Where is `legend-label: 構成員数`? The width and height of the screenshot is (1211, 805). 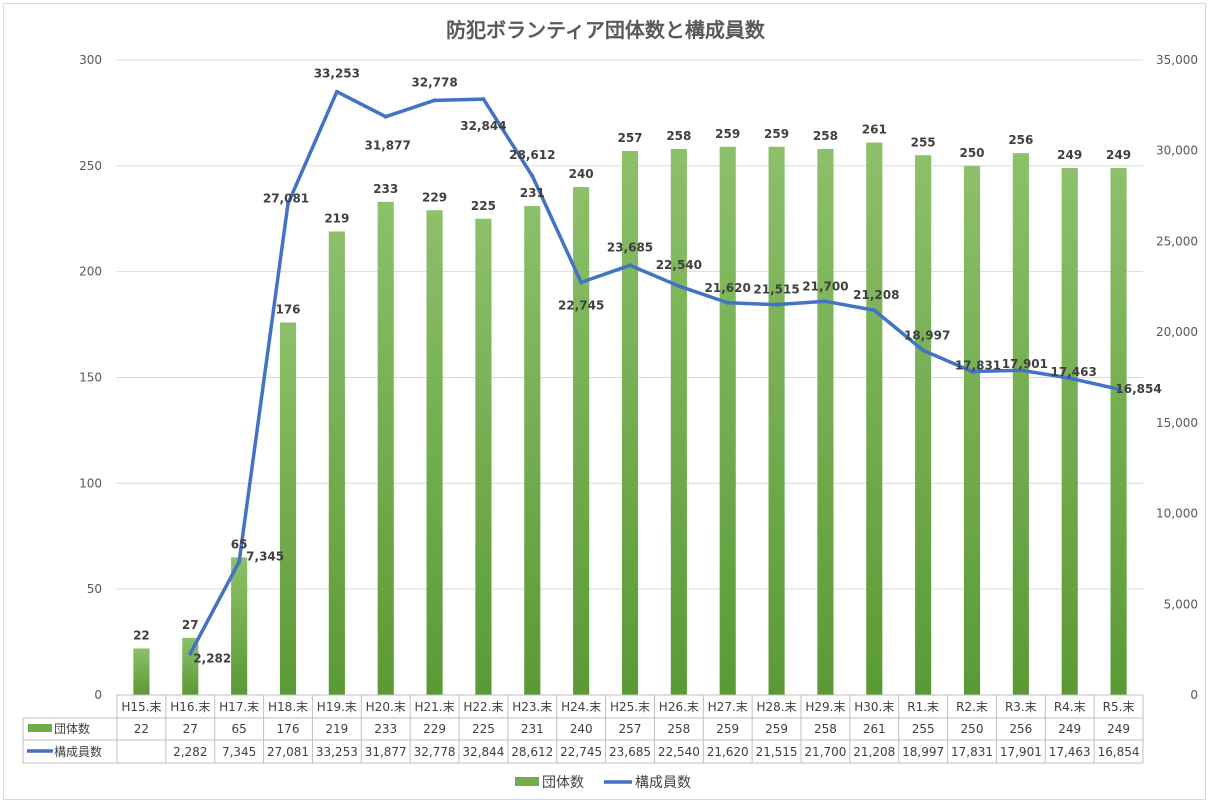
legend-label: 構成員数 is located at coordinates (663, 783).